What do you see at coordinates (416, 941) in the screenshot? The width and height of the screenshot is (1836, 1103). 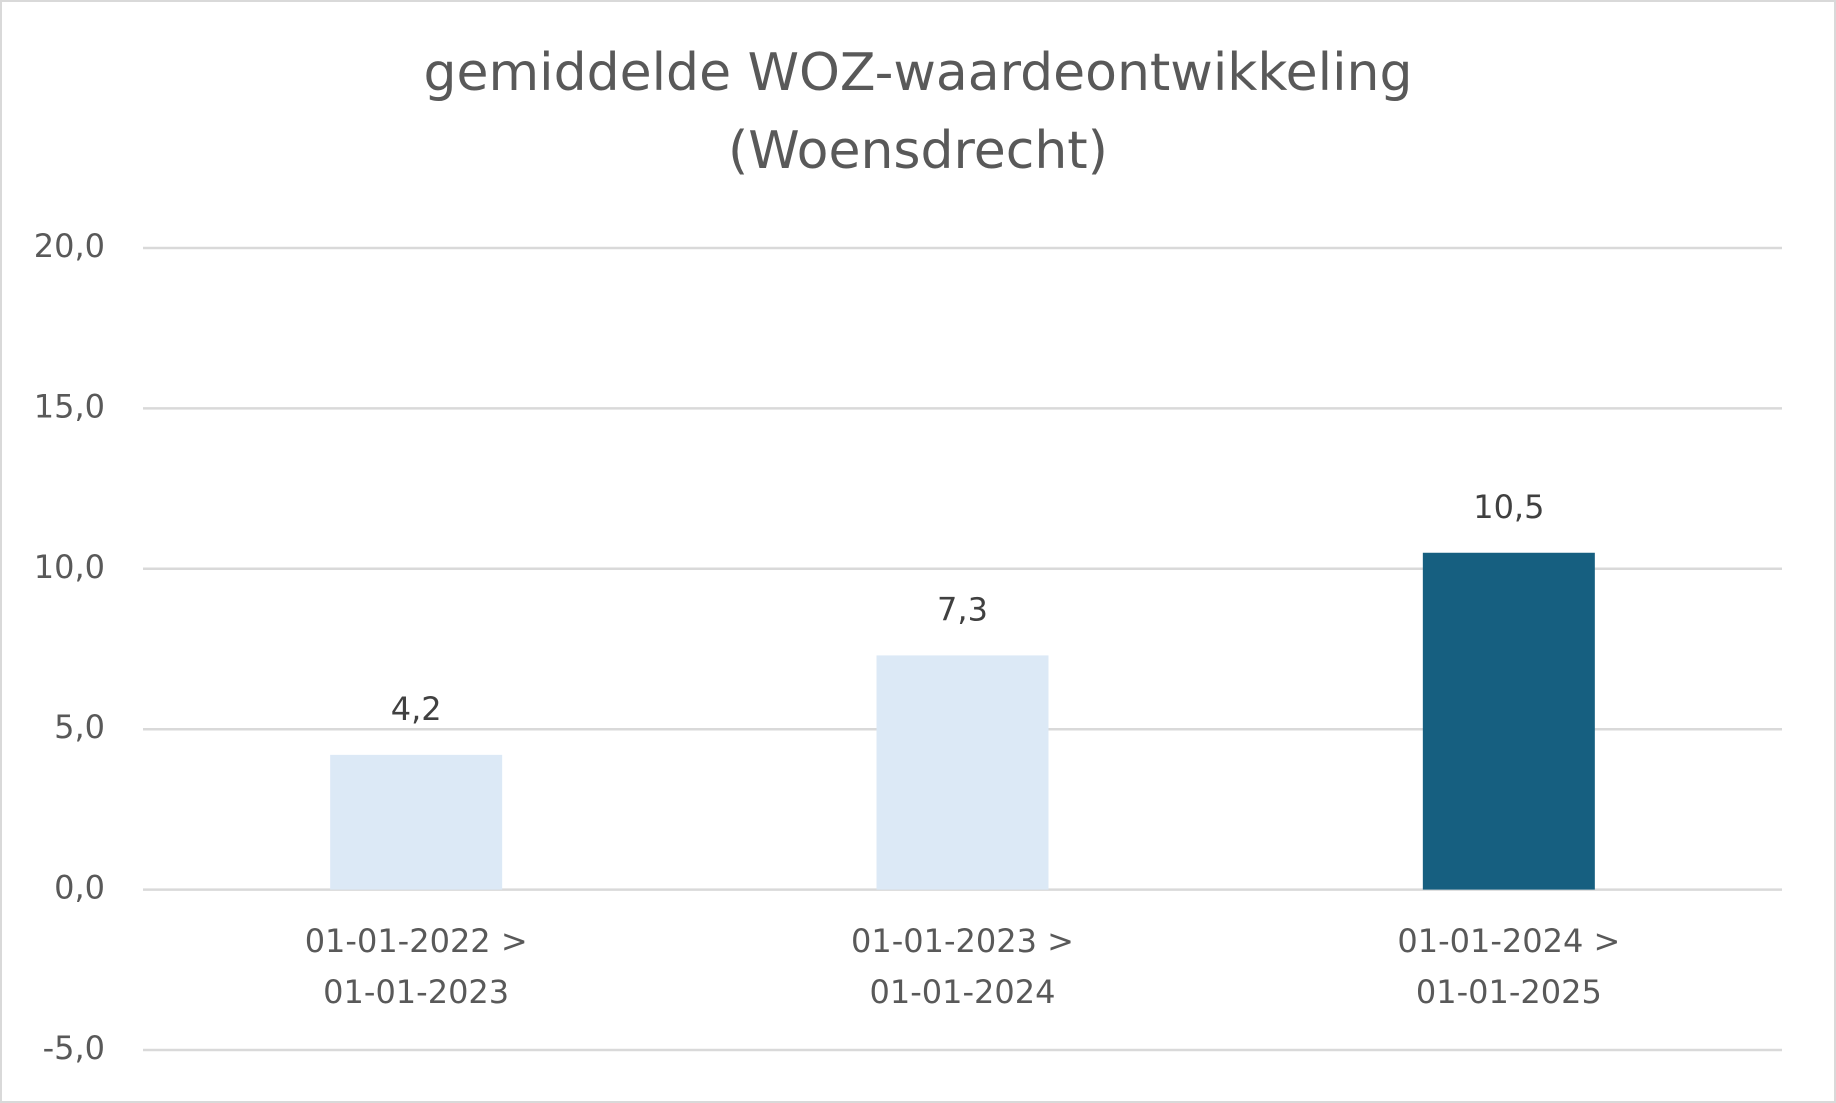 I see `x-tick-label: 01-01-2022 >` at bounding box center [416, 941].